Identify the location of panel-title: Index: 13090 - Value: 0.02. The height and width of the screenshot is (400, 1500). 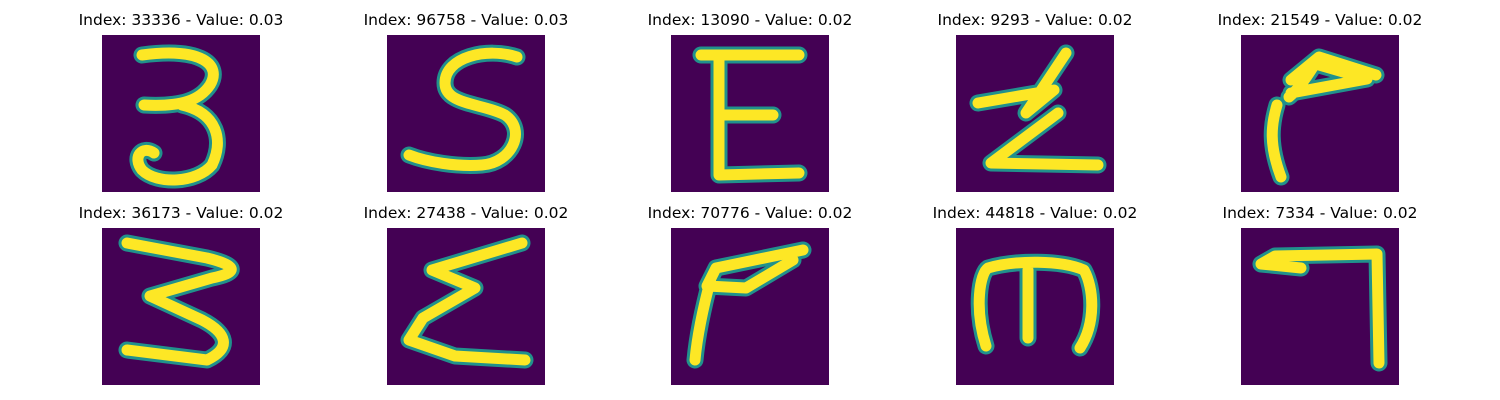
(750, 20).